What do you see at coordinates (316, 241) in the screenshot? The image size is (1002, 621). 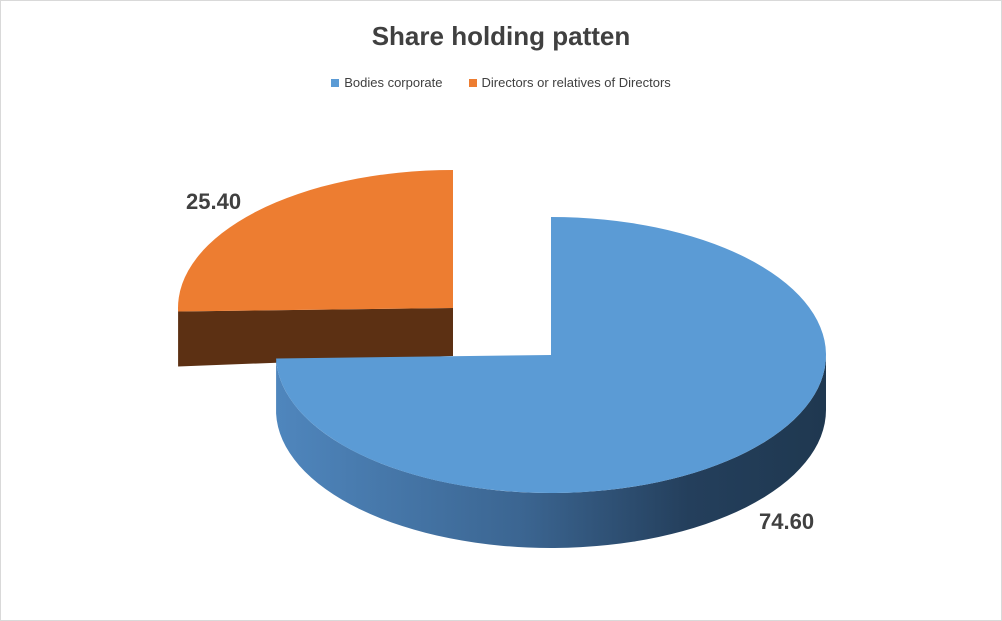 I see `slice-directors` at bounding box center [316, 241].